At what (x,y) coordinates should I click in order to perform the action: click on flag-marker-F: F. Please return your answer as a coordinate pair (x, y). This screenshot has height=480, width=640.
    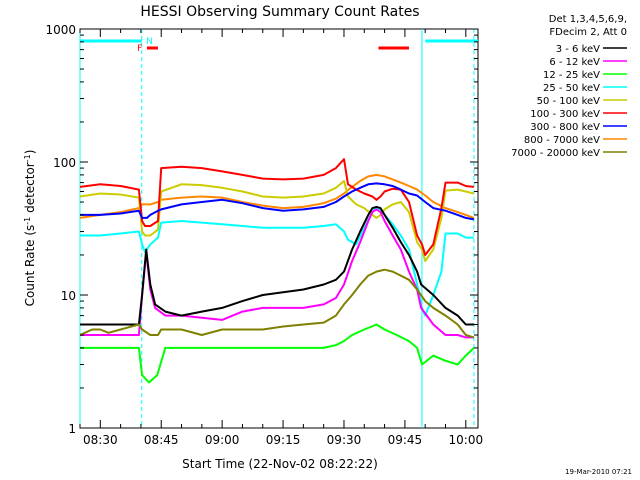
    Looking at the image, I should click on (139, 49).